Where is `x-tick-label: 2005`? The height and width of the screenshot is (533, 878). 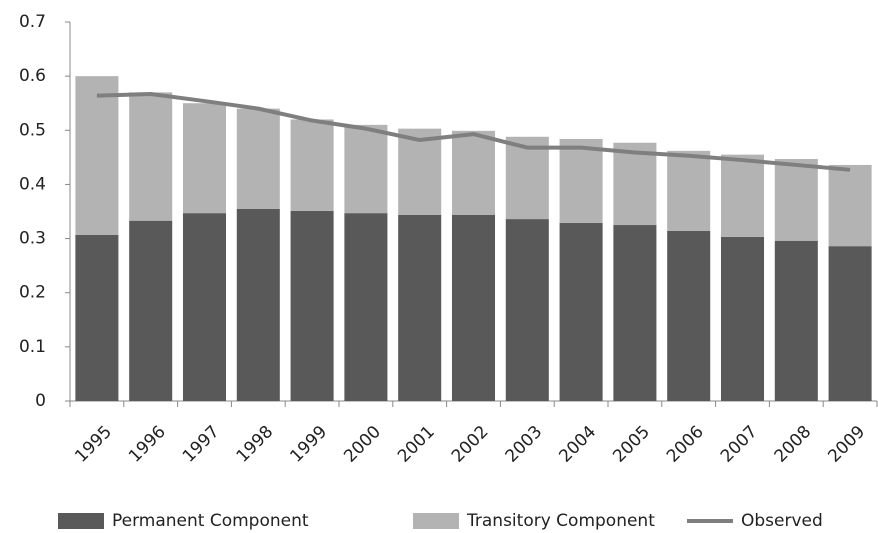
x-tick-label: 2005 is located at coordinates (631, 444).